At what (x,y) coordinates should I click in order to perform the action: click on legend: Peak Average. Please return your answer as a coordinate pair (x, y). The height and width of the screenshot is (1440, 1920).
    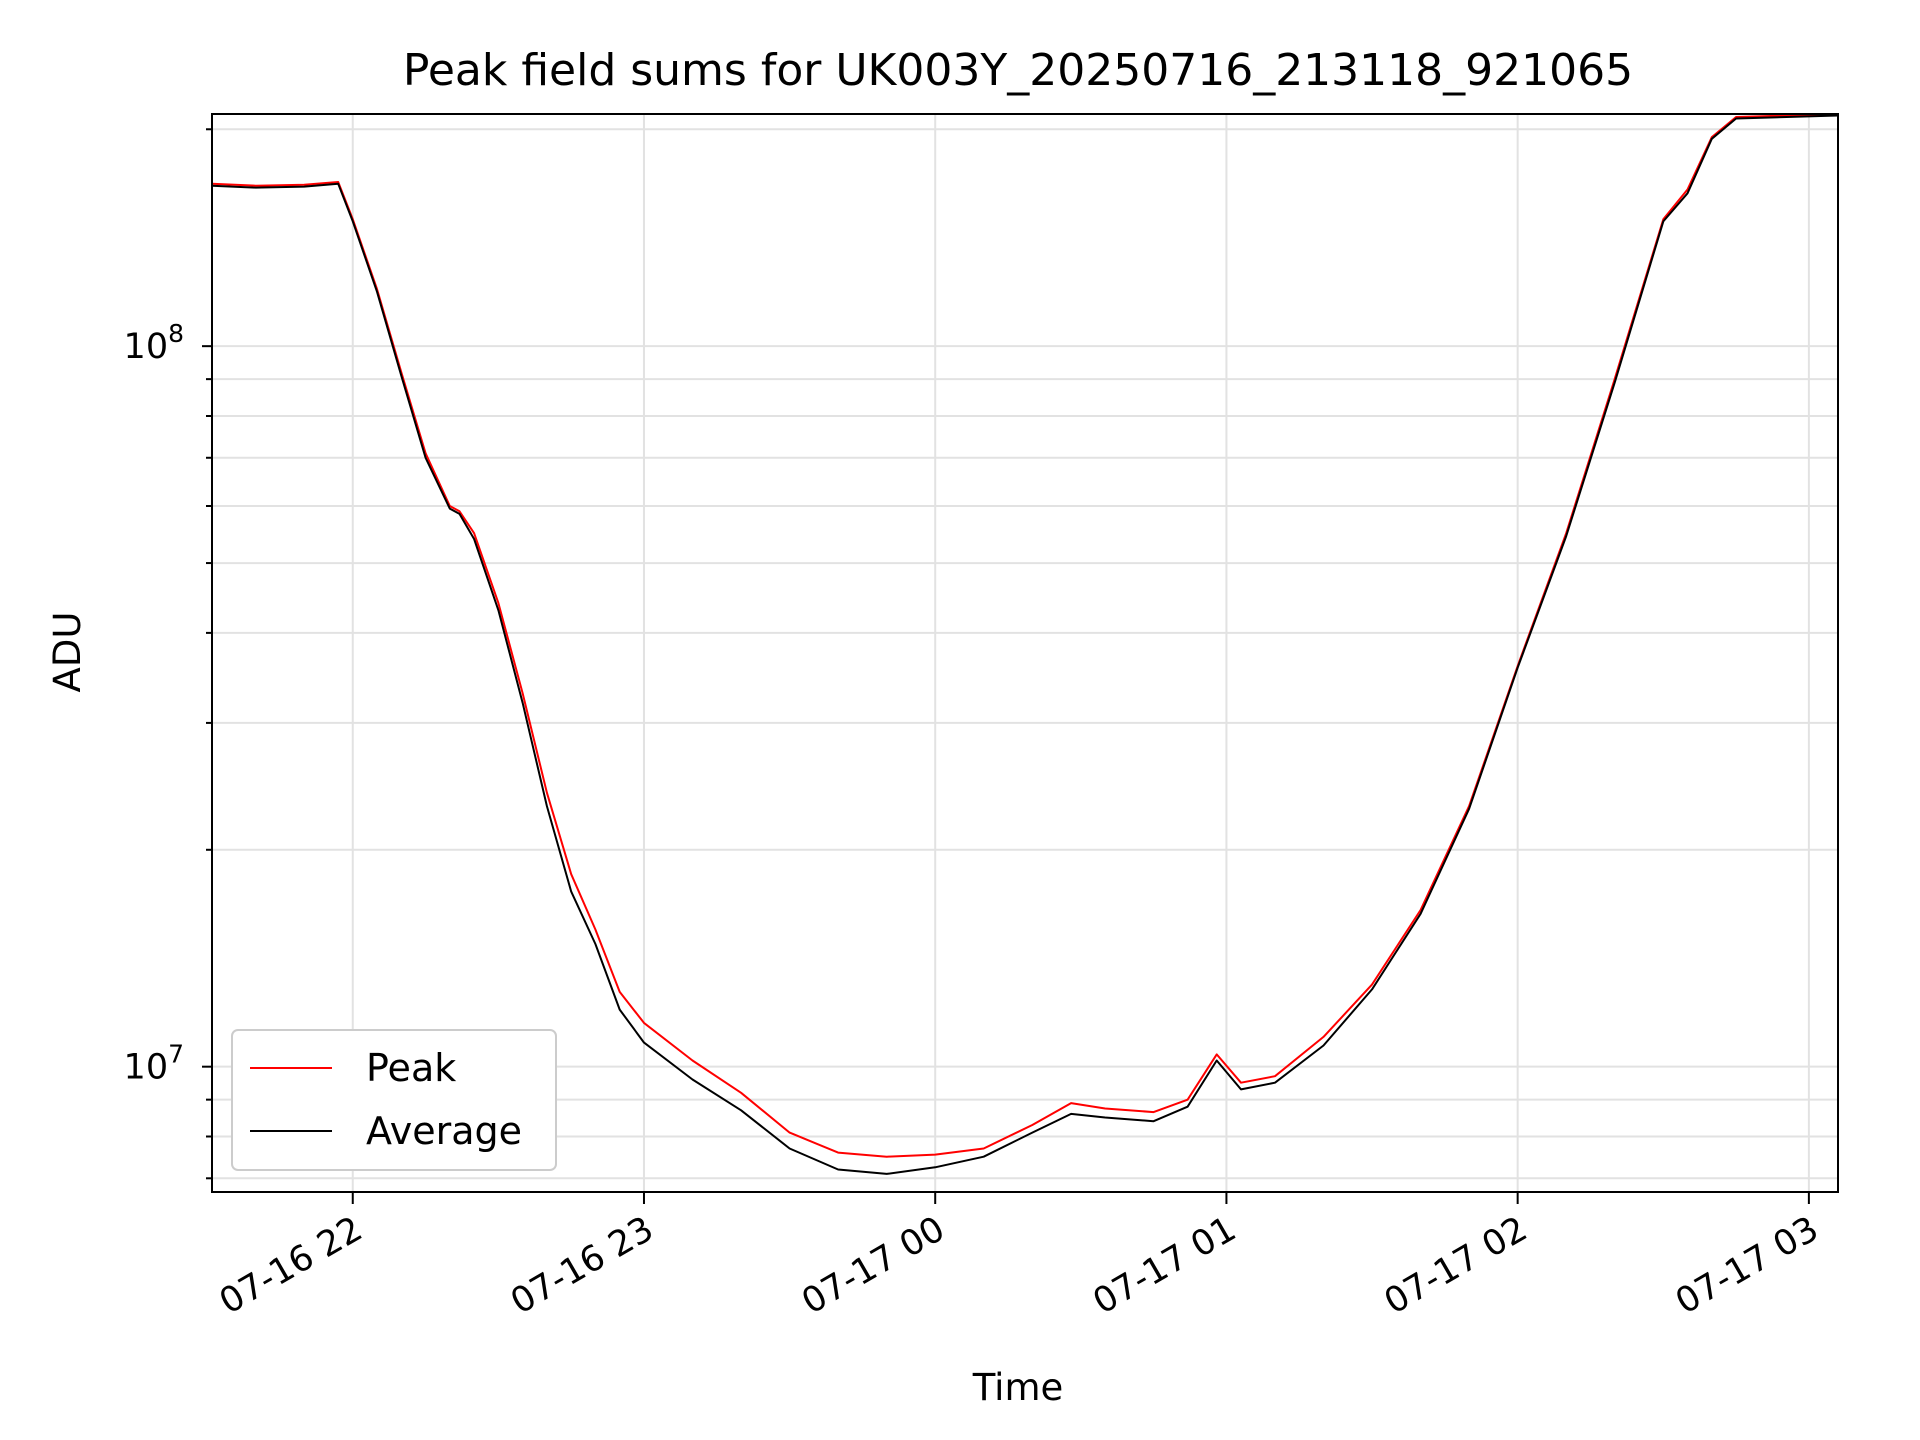
    Looking at the image, I should click on (394, 1100).